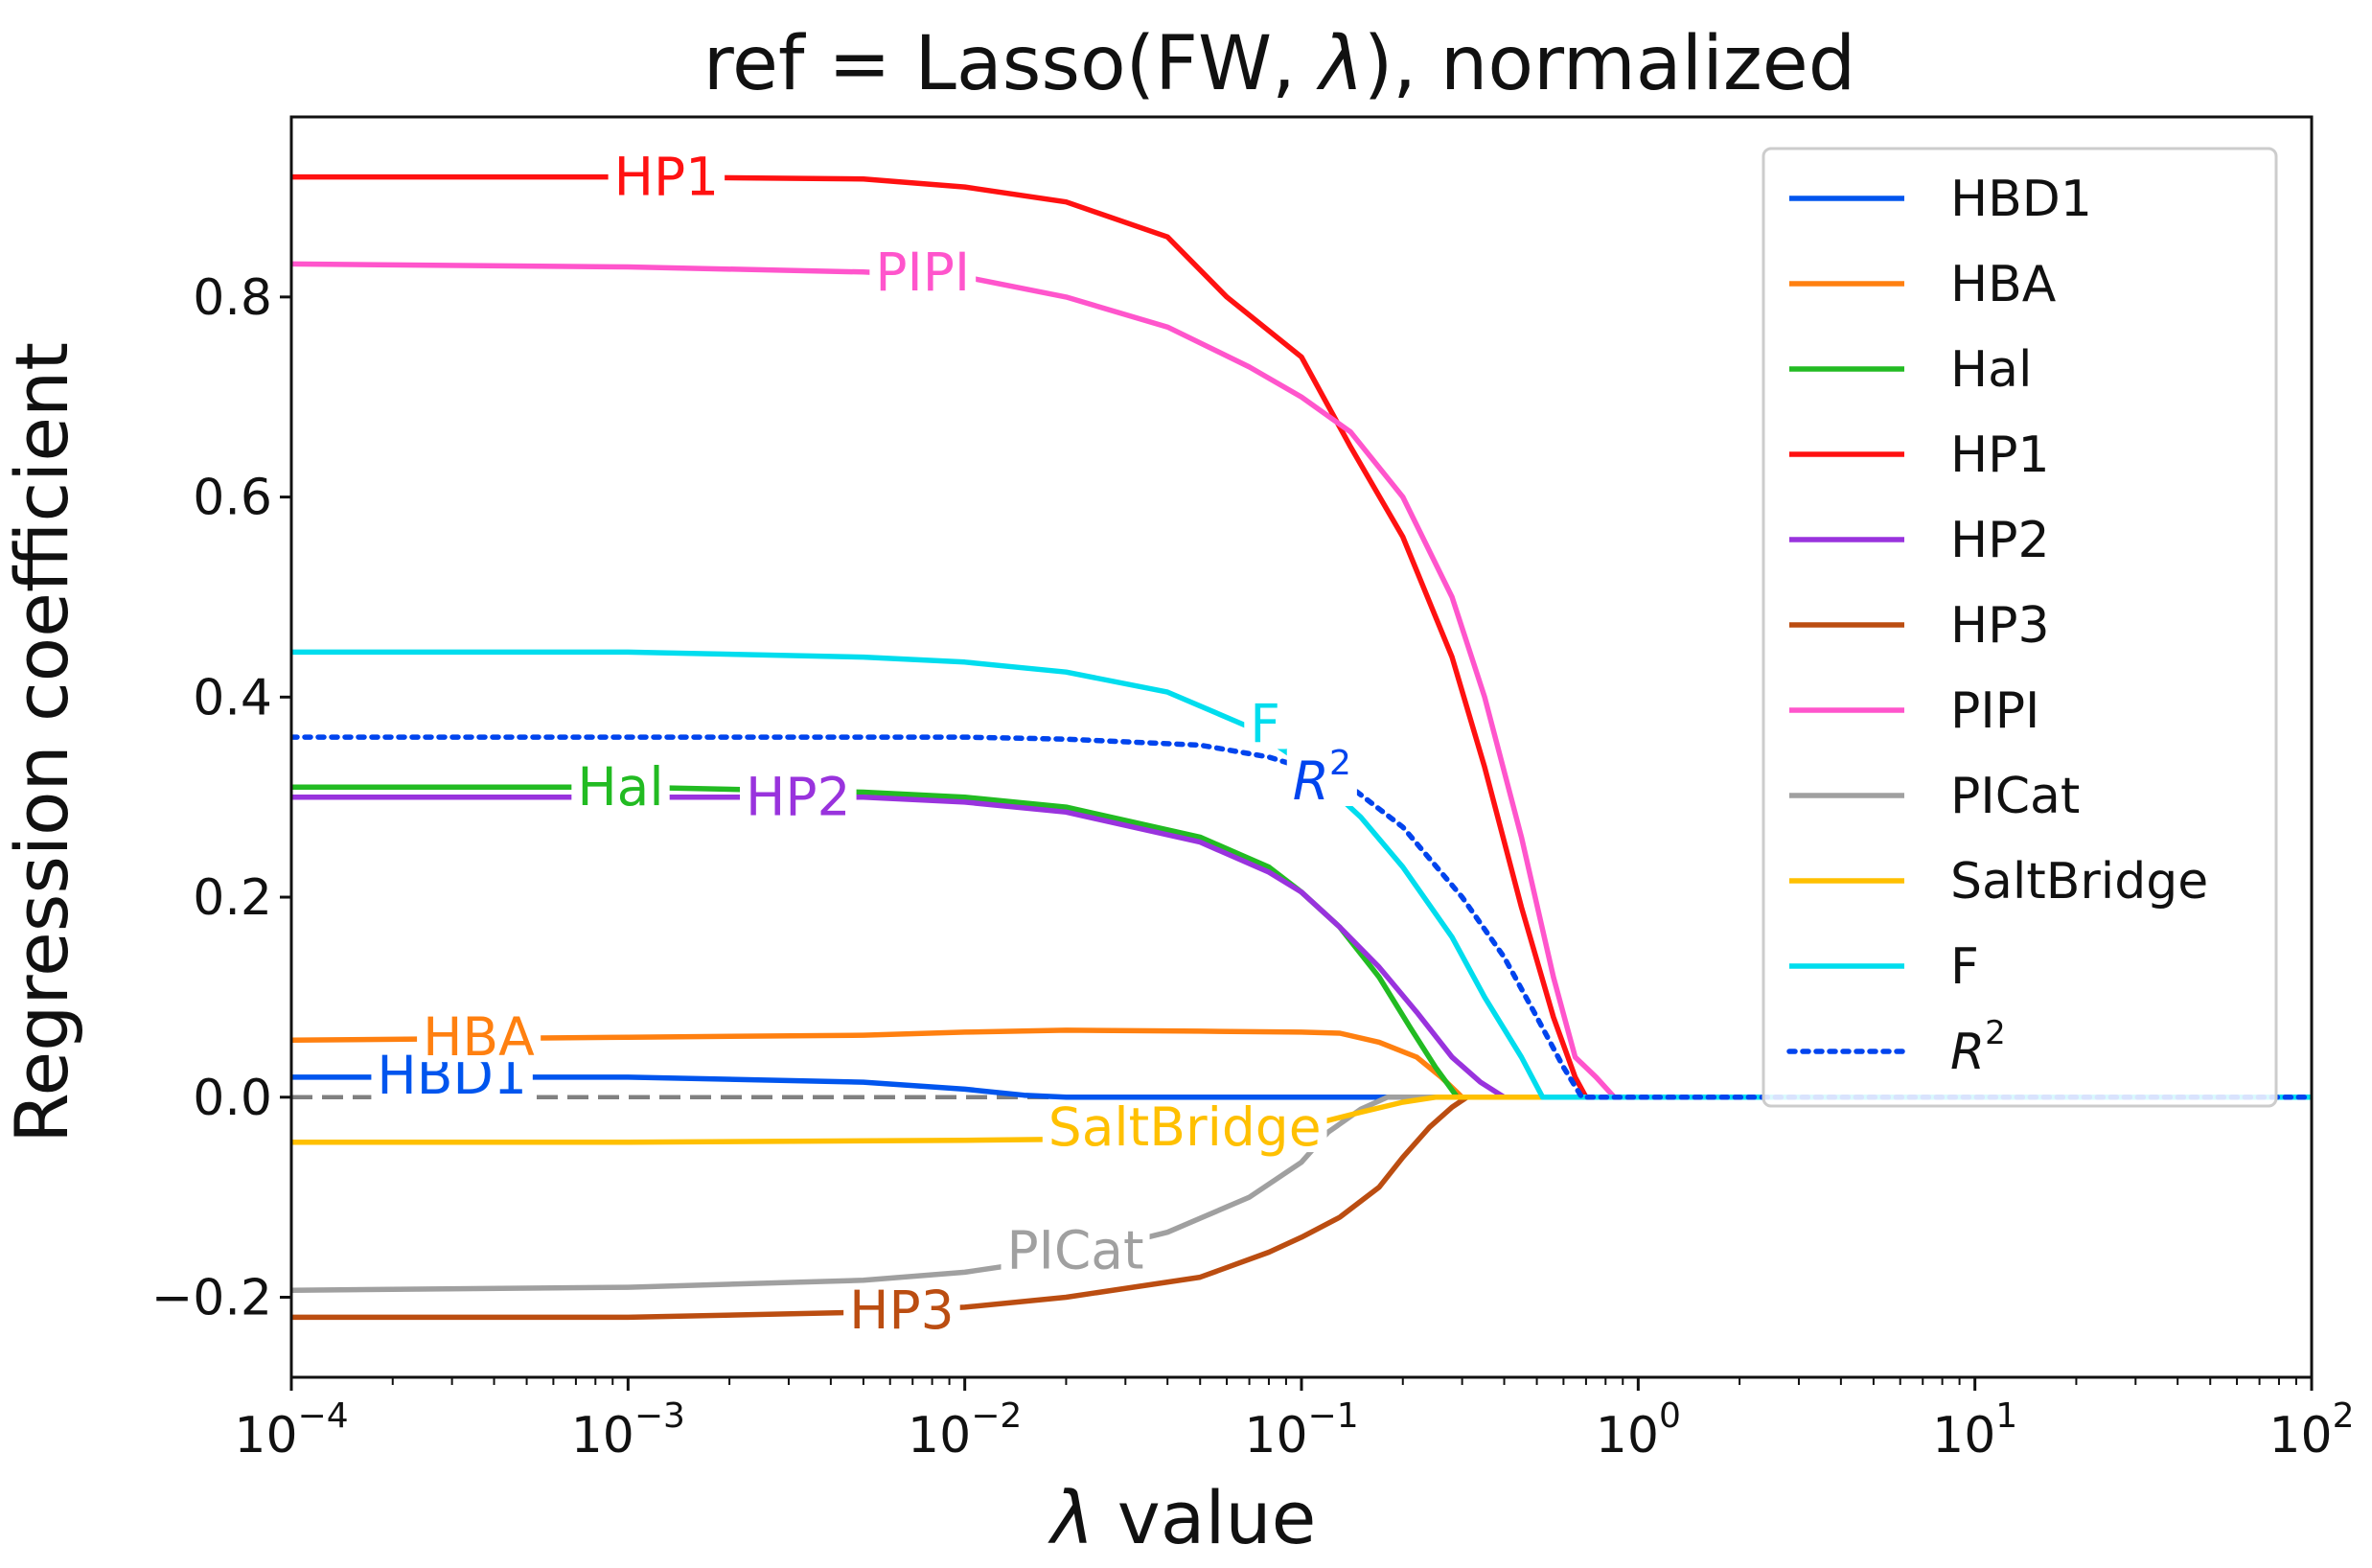  I want to click on legend-label-hp1: HP1, so click(2000, 455).